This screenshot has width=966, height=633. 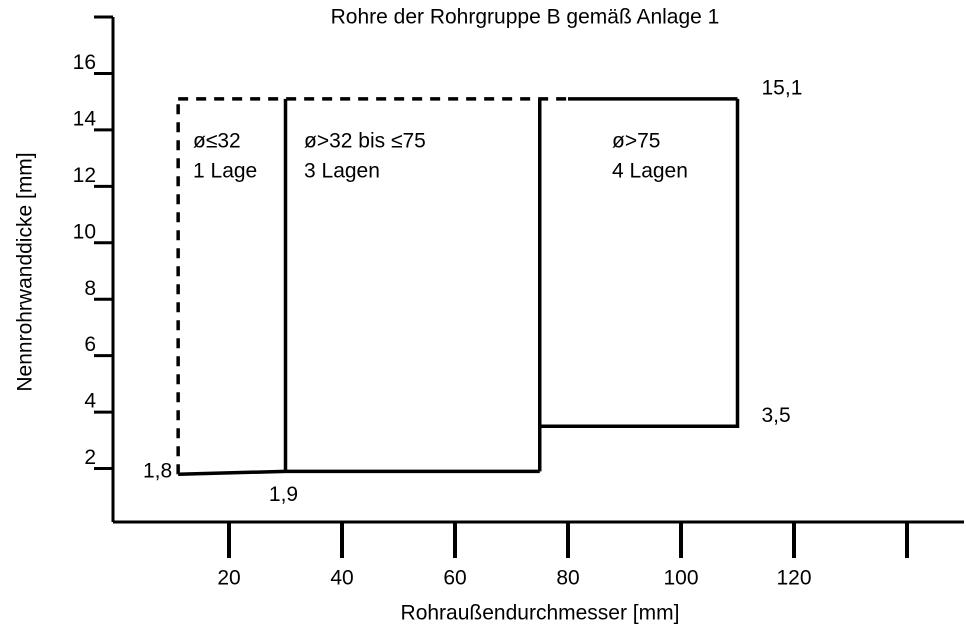 I want to click on region-label: ø>32 bis ≤75, so click(x=365, y=141).